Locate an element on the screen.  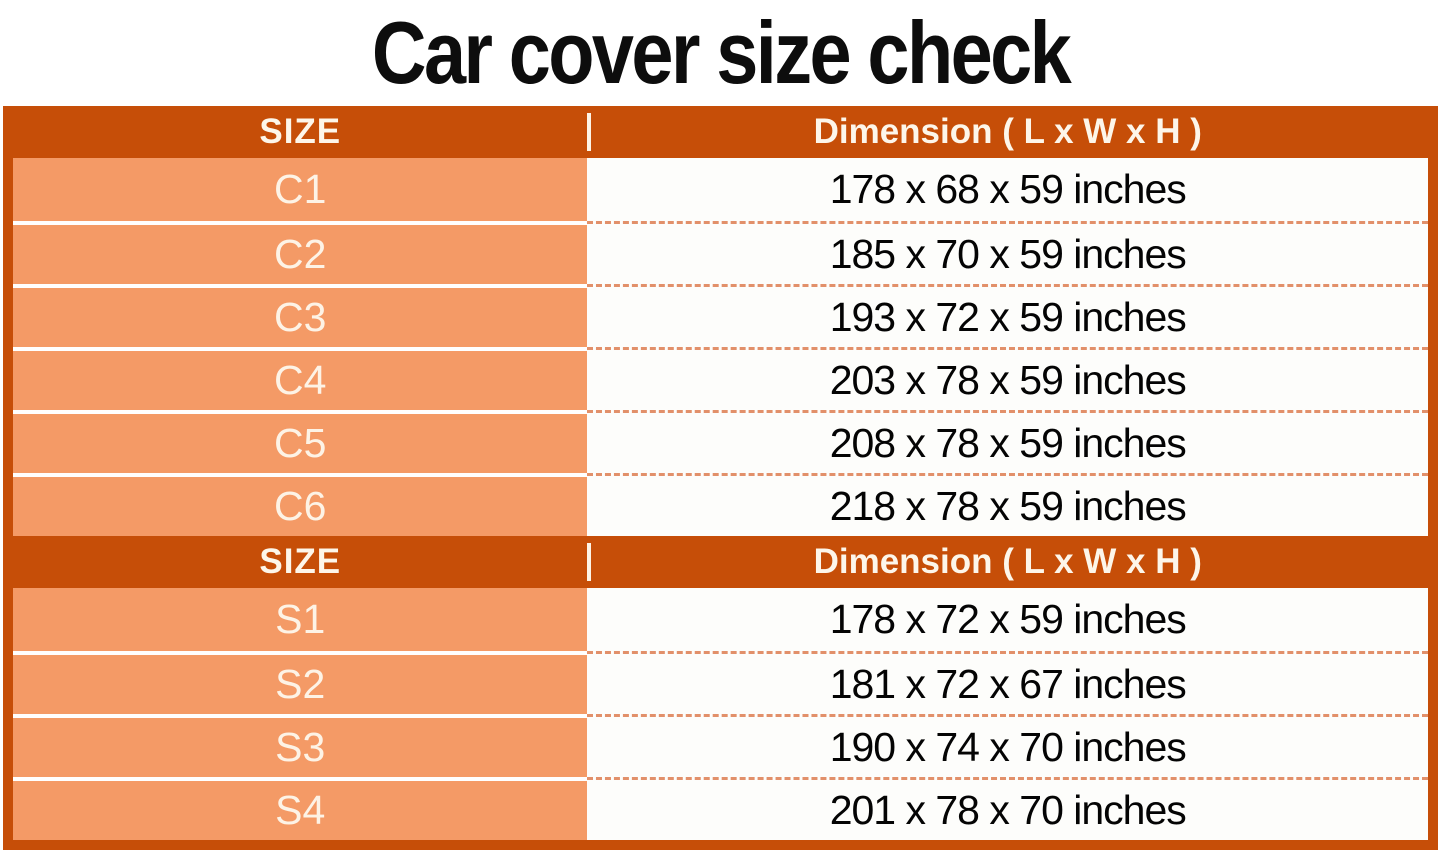
table-header-row-s: SIZE Dimension ( L x W x H ) is located at coordinates (720, 562).